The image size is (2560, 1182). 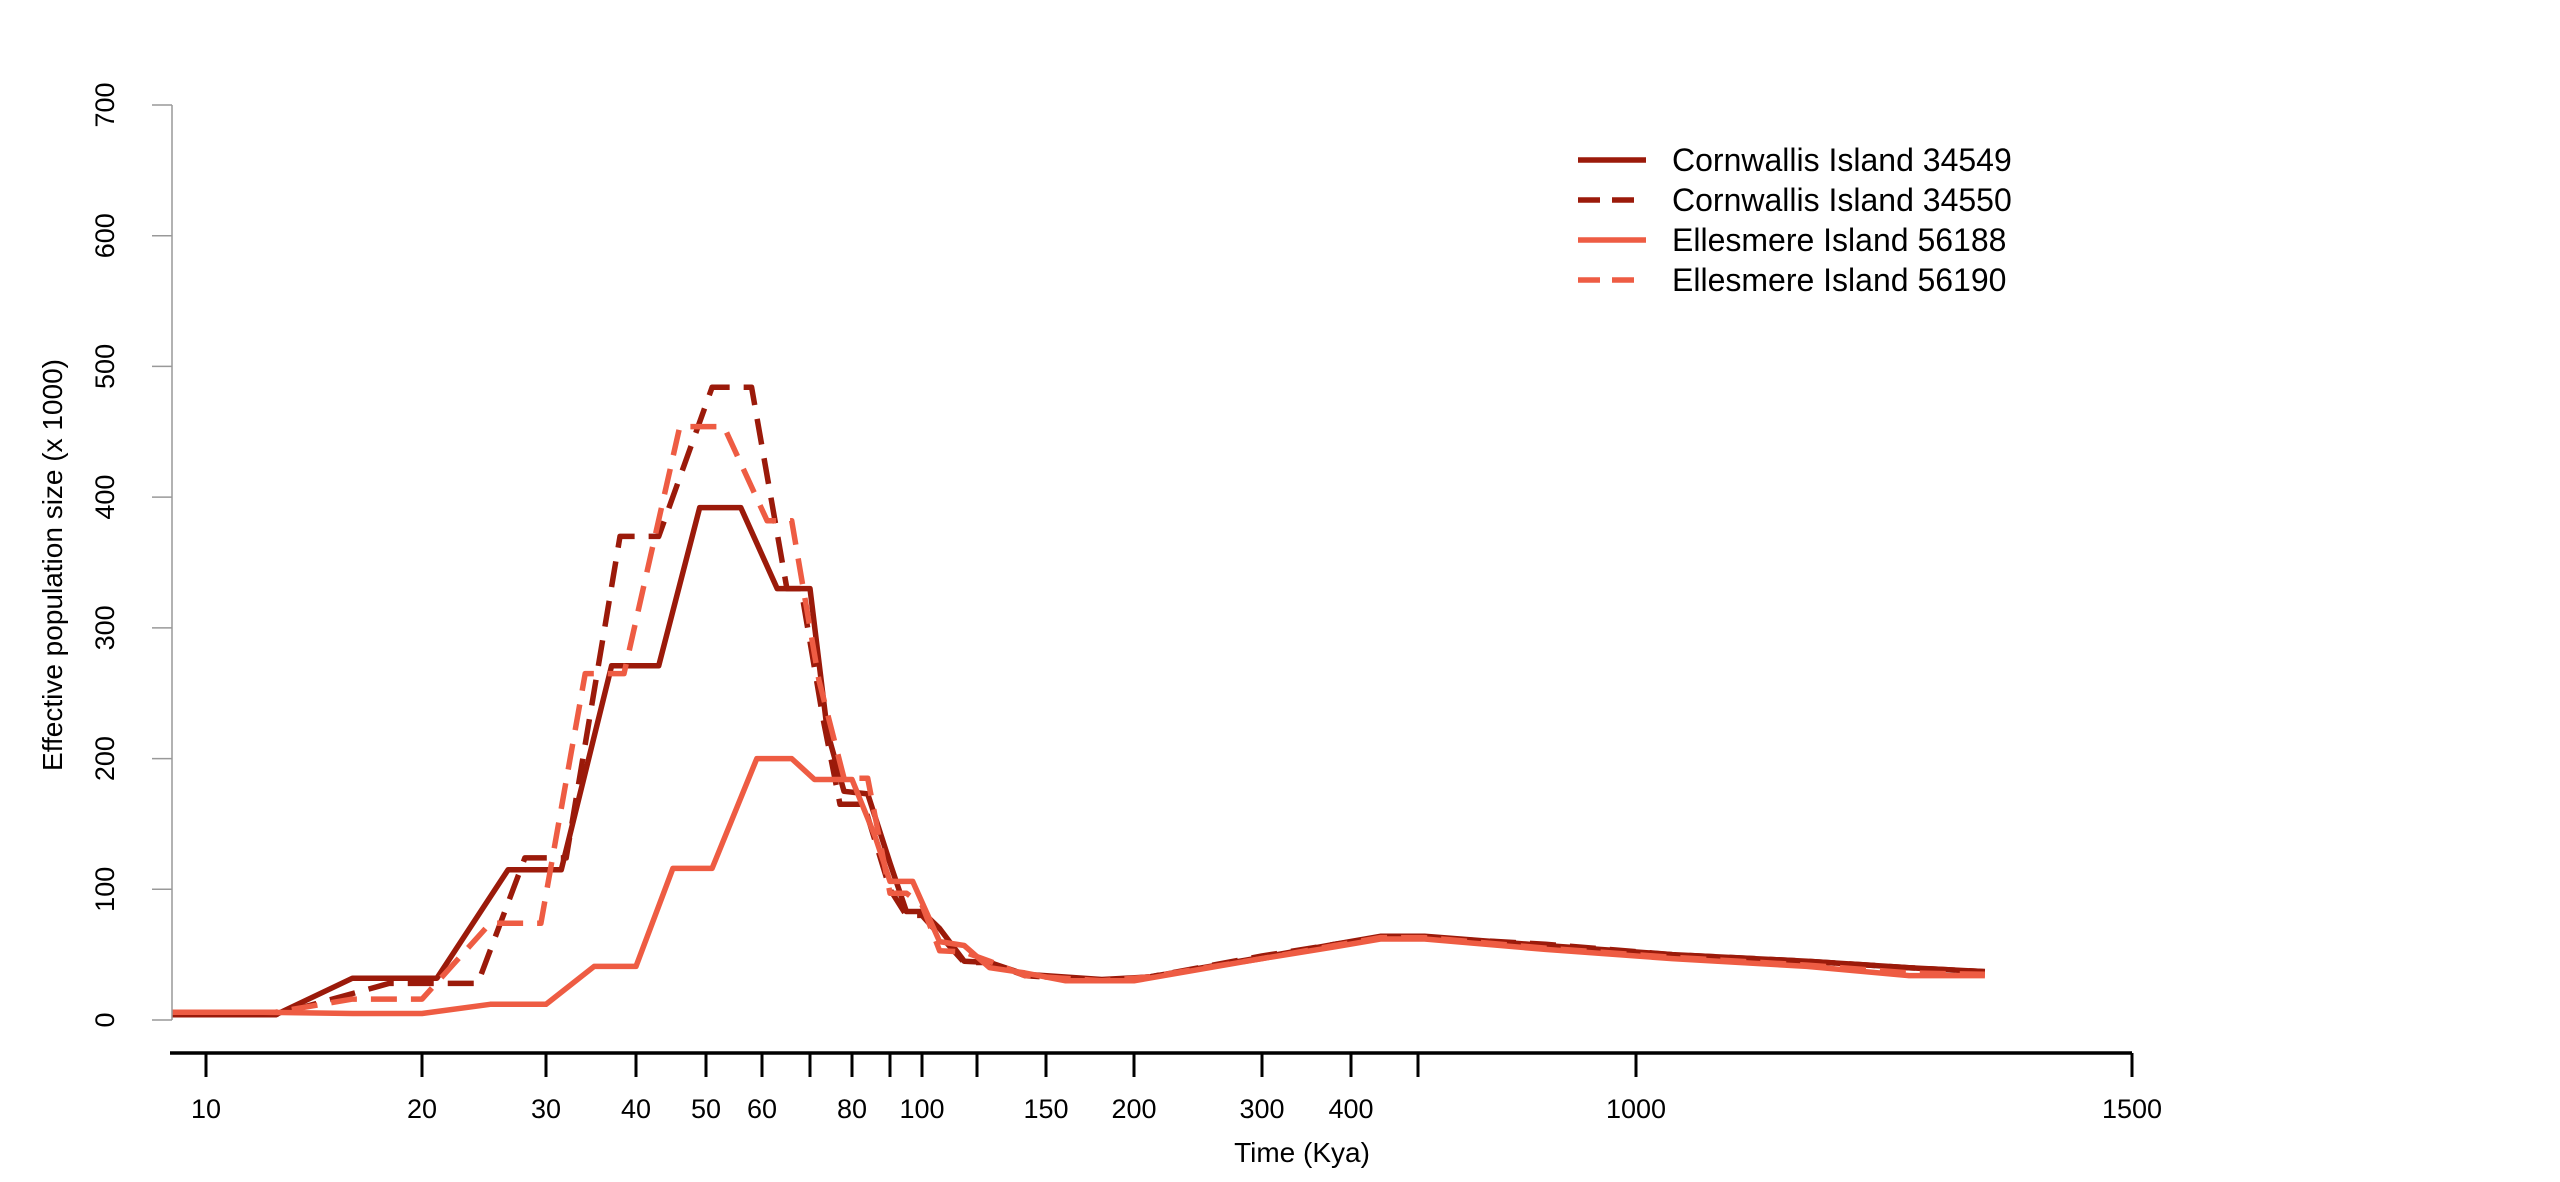 What do you see at coordinates (1176, 1088) in the screenshot?
I see `x-axis-ticks: 10 20 30 40 50 60 80 100 150 200 300 400 1000 1500` at bounding box center [1176, 1088].